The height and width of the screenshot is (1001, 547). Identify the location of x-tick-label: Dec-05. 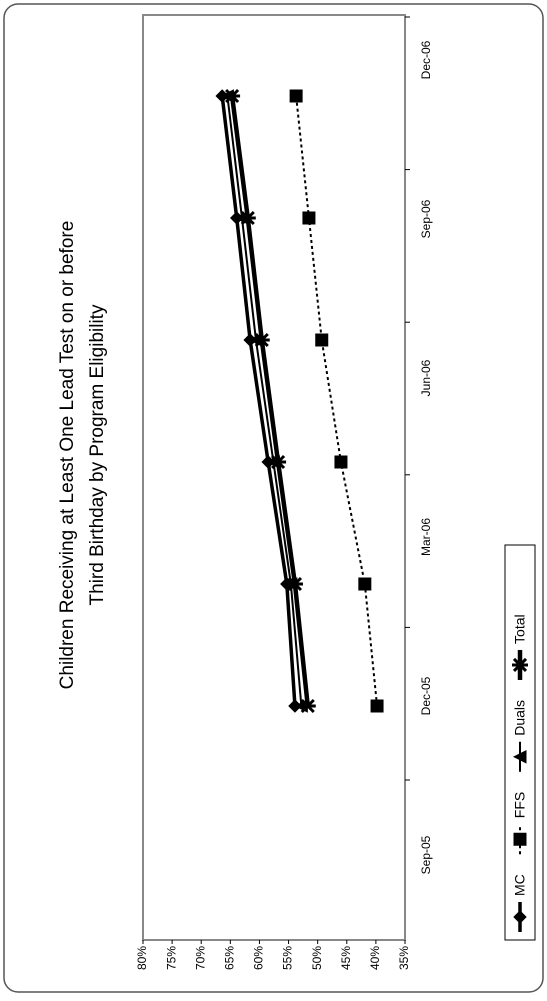
(426, 695).